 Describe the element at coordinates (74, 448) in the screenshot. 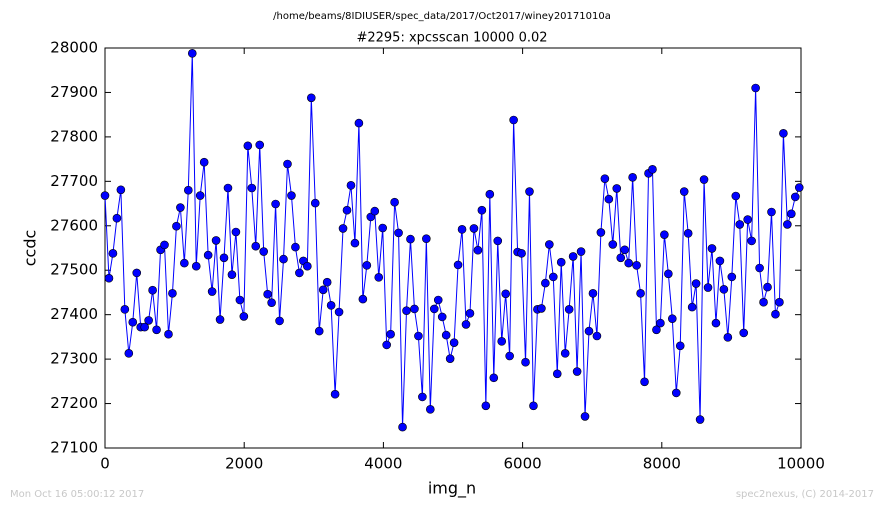

I see `y-tick-label: 27100` at that location.